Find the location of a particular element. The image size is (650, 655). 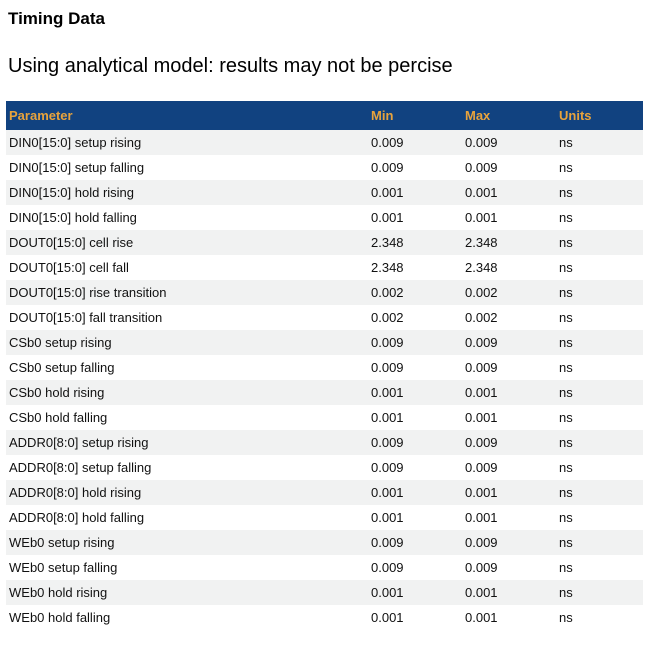

table-row: DIN0[15:0] setup rising 0.009 0.009 ns is located at coordinates (324, 142).